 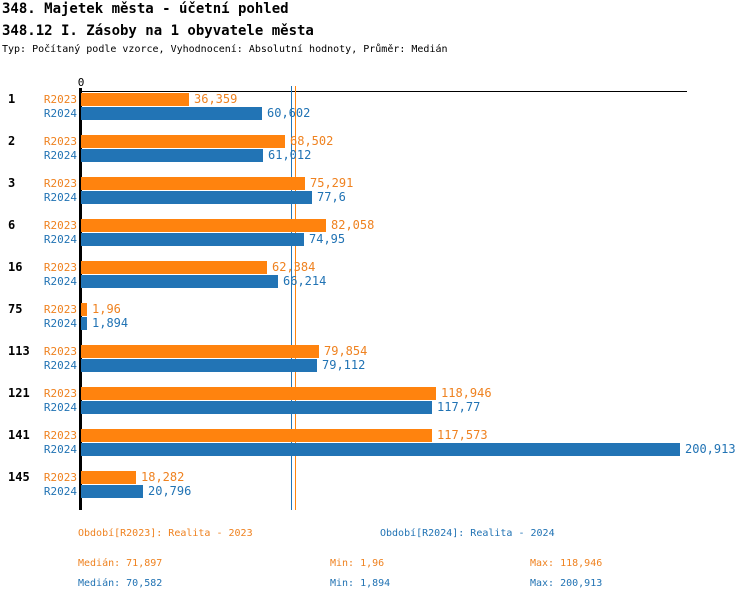 I want to click on y-axis-line, so click(x=80, y=299).